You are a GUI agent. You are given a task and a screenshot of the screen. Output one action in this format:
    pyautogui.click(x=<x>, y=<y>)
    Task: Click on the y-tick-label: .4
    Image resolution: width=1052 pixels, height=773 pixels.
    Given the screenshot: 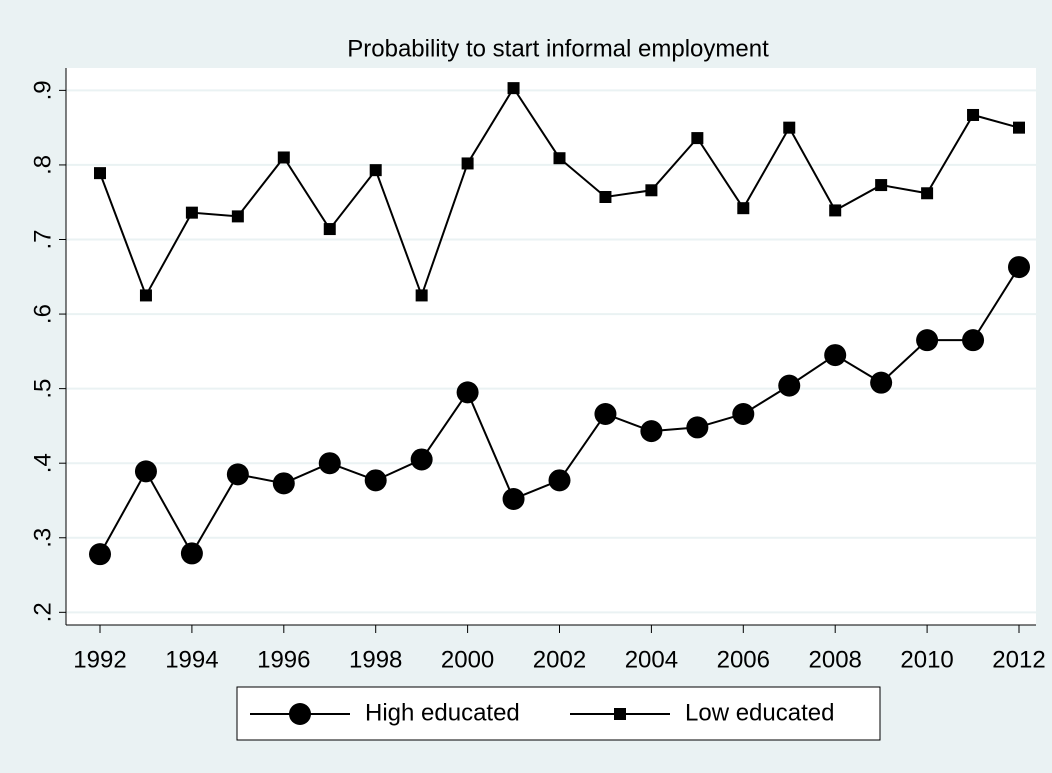 What is the action you would take?
    pyautogui.click(x=42, y=463)
    